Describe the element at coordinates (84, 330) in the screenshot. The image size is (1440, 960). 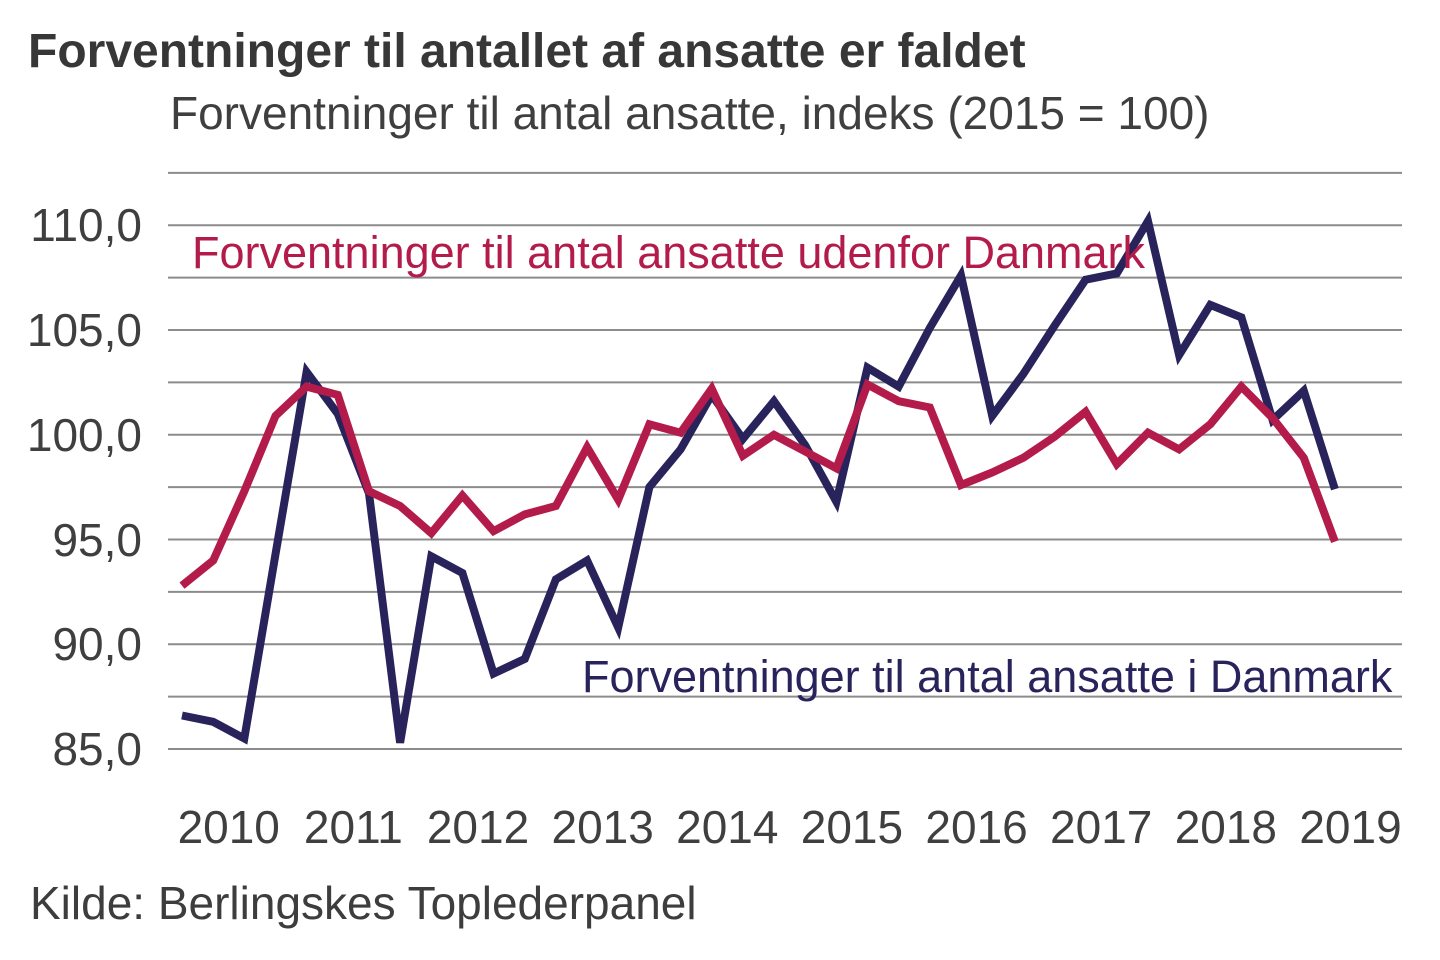
I see `y-tick-label-105: 105,0` at that location.